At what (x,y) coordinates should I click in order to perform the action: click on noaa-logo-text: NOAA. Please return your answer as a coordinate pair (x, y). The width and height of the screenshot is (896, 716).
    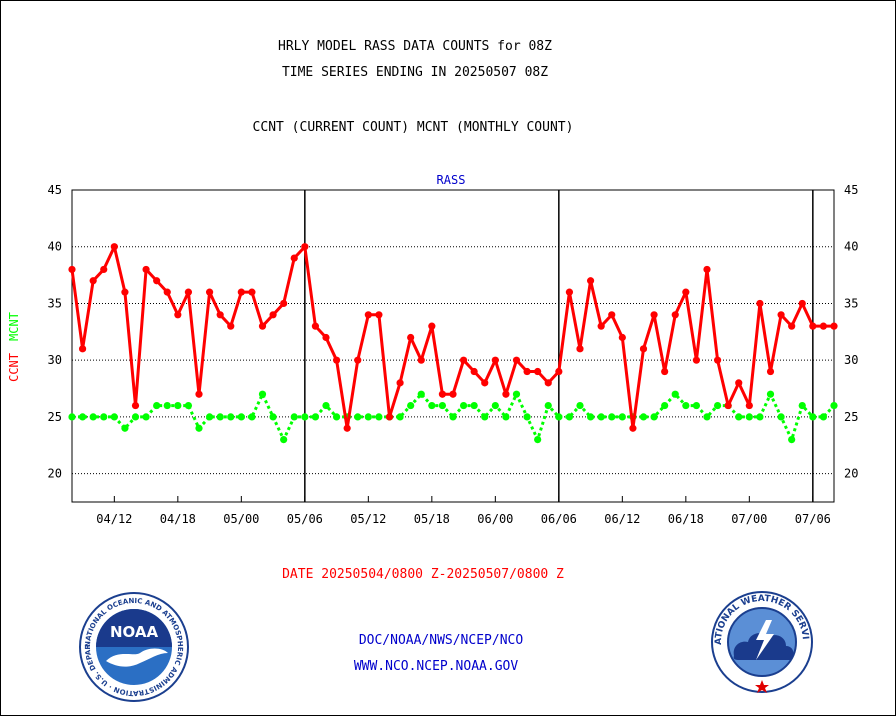
    Looking at the image, I should click on (134, 632).